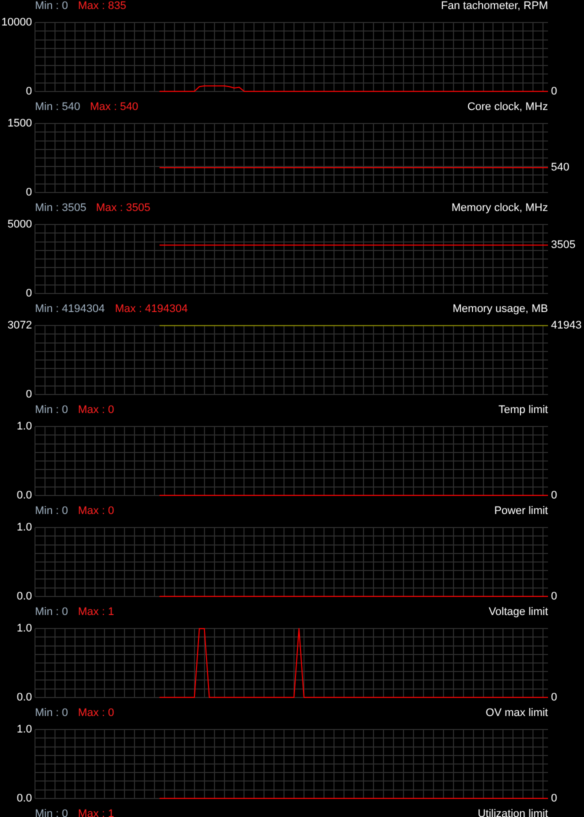 The width and height of the screenshot is (584, 817). Describe the element at coordinates (60, 208) in the screenshot. I see `text: Min : 3505` at that location.